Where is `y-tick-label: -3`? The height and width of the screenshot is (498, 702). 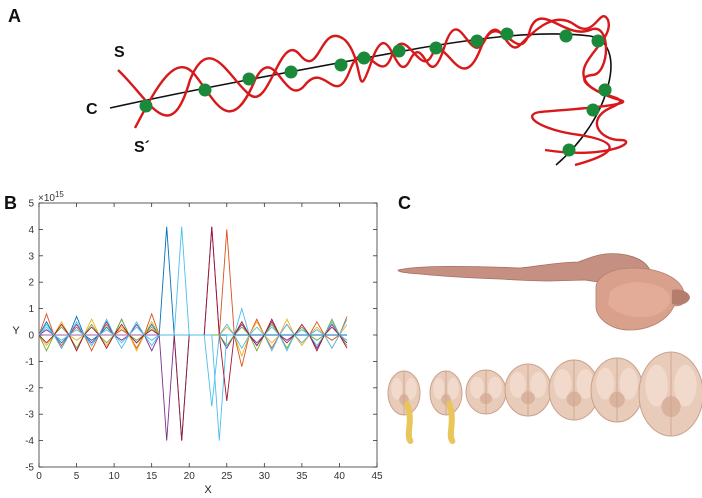 y-tick-label: -3 is located at coordinates (29, 415).